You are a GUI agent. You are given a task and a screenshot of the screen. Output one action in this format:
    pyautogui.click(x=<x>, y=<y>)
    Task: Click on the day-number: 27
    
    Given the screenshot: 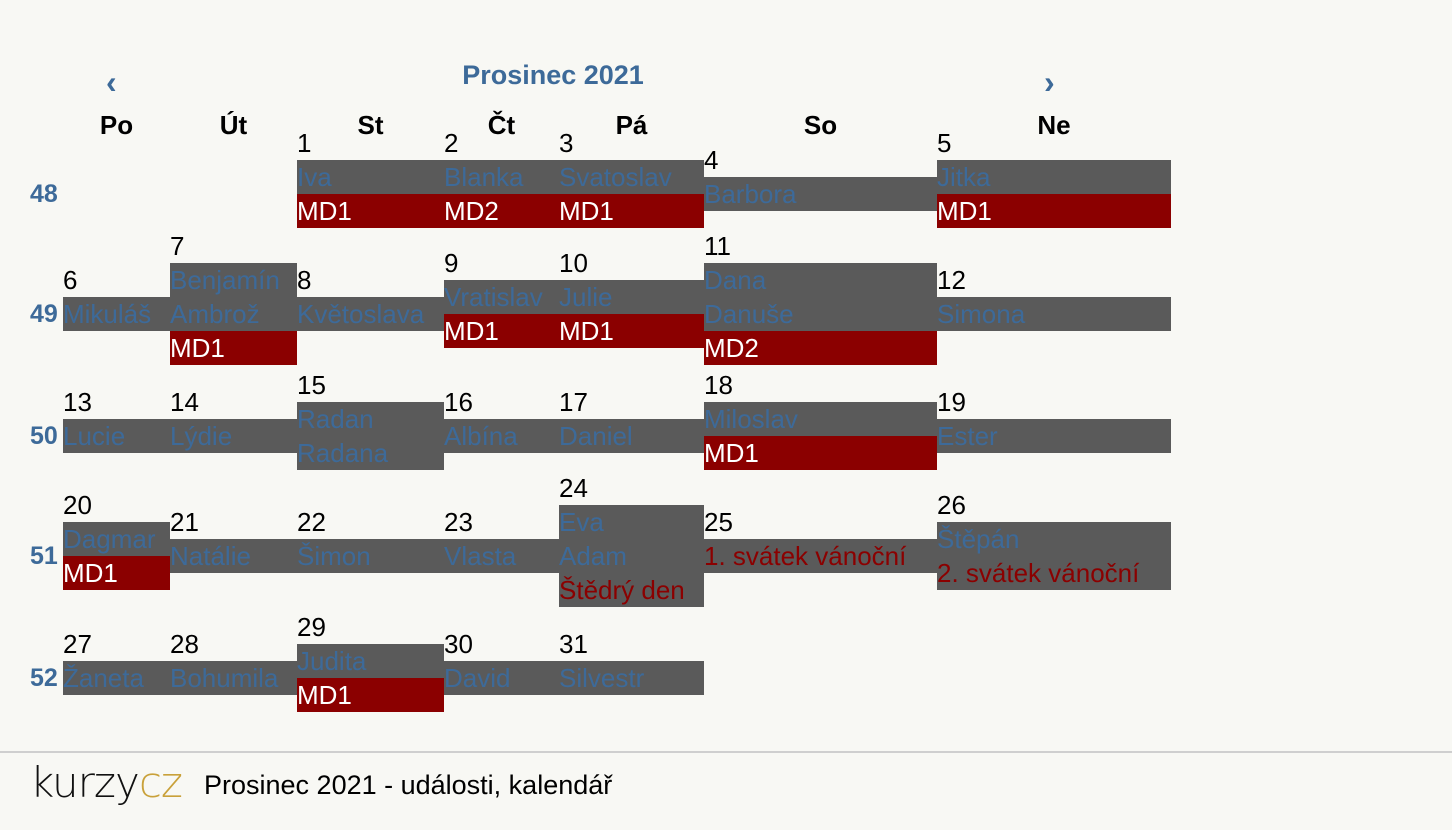 What is the action you would take?
    pyautogui.click(x=77, y=644)
    